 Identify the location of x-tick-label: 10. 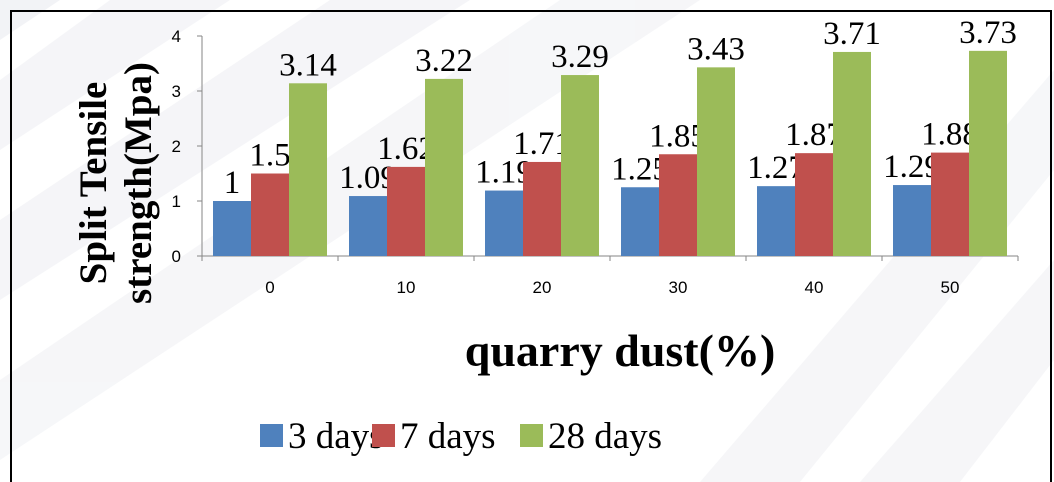
(406, 287).